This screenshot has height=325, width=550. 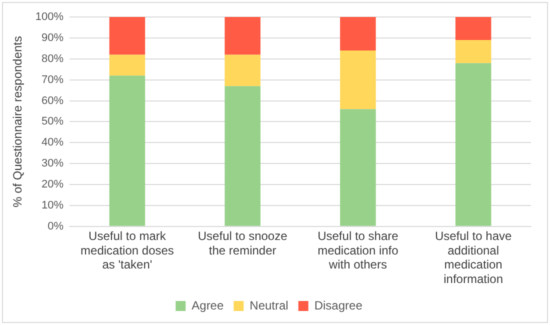 I want to click on x-tick-label: Useful to have additional medication information, so click(x=473, y=257).